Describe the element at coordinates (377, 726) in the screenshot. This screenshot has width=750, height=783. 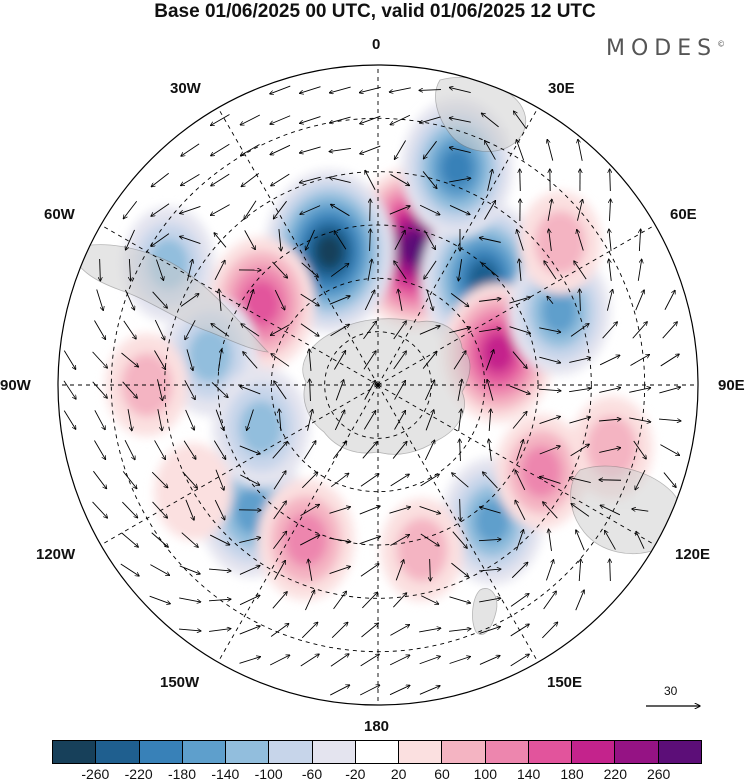
I see `lon-label-180: 180` at that location.